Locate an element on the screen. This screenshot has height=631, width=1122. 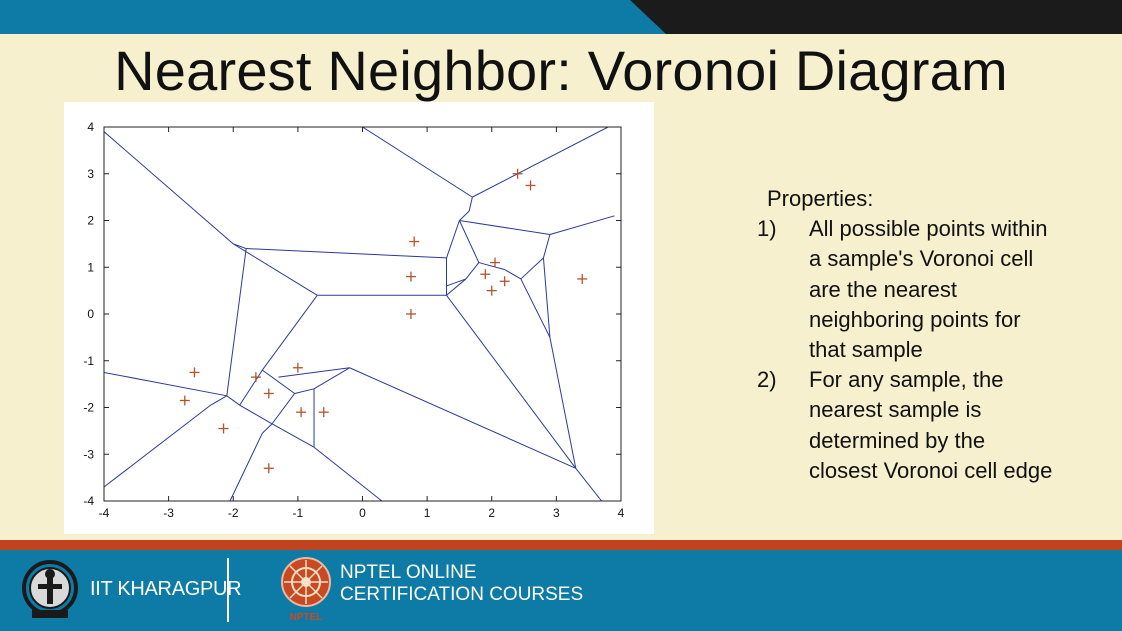
x-tick-label: 2 is located at coordinates (491, 513).